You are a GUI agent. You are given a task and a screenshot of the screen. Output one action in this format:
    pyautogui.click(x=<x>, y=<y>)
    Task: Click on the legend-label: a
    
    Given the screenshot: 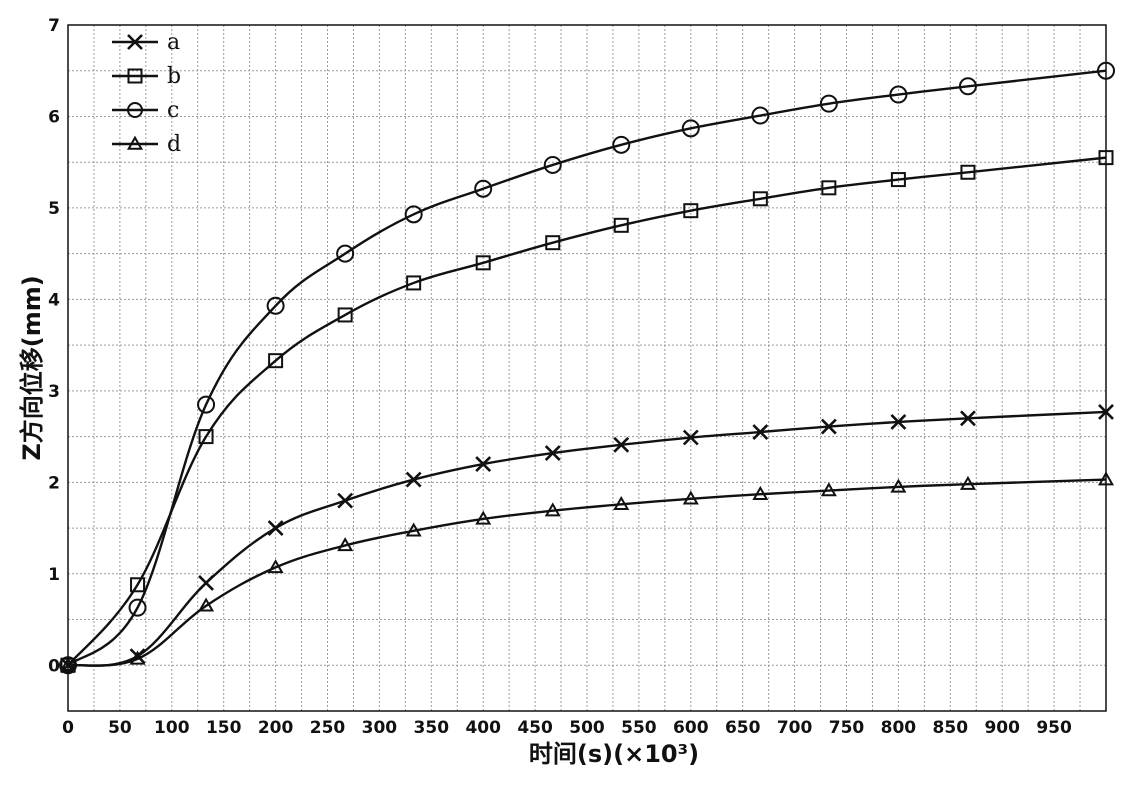 What is the action you would take?
    pyautogui.click(x=173, y=42)
    